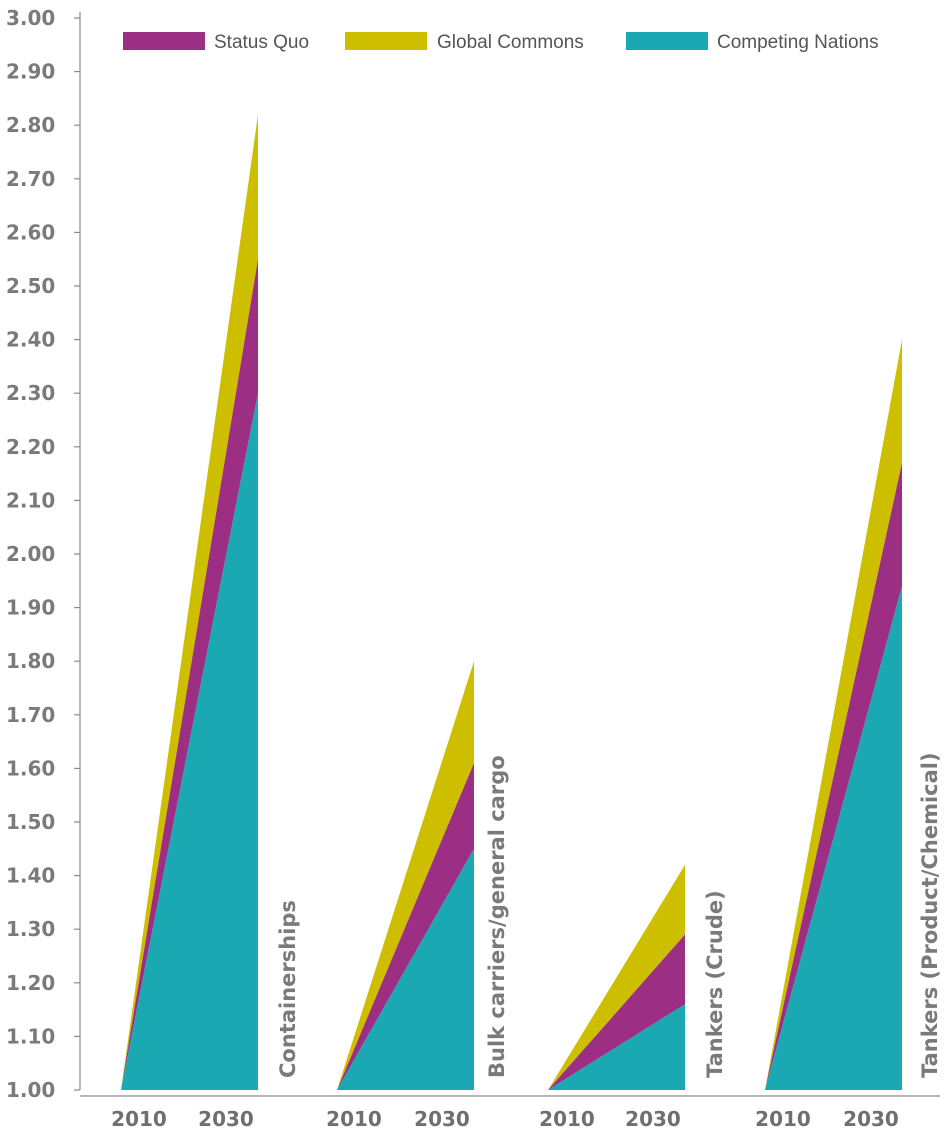  I want to click on y-tick-label: 2.70, so click(30, 179).